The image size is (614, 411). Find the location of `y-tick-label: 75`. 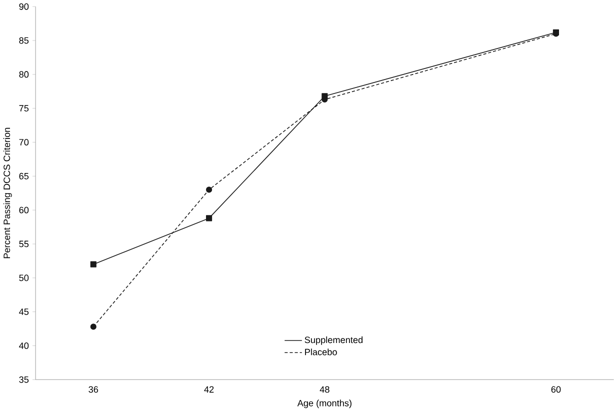

y-tick-label: 75 is located at coordinates (24, 108).